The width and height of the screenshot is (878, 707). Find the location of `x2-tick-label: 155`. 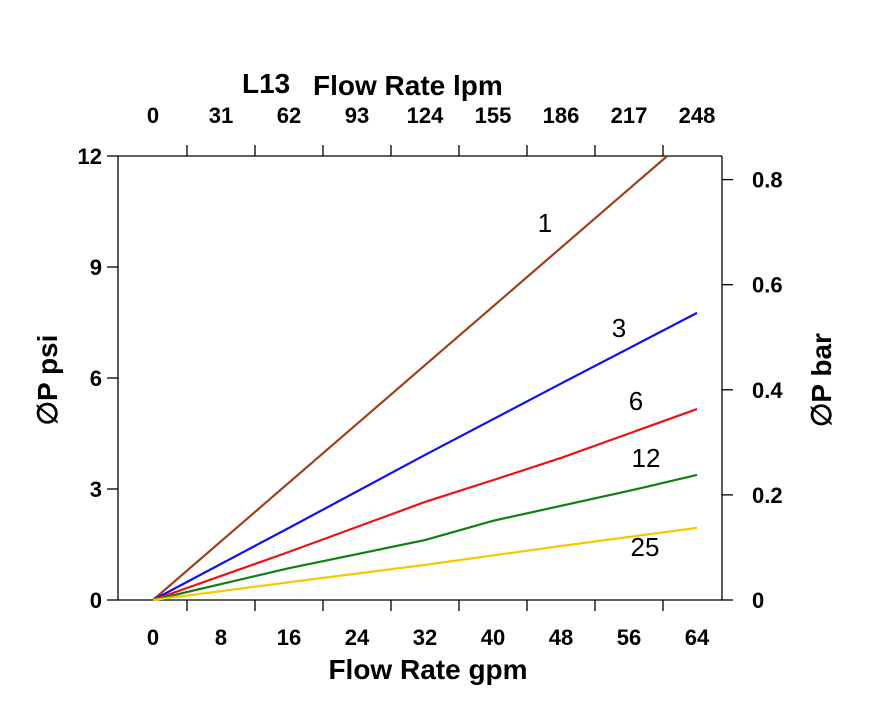

x2-tick-label: 155 is located at coordinates (493, 115).